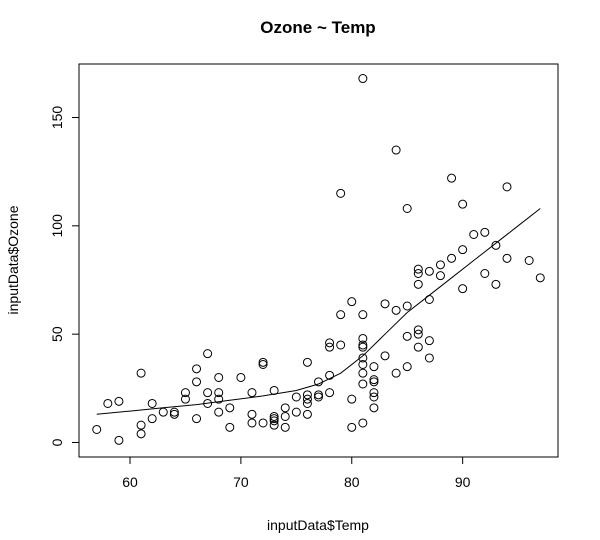  I want to click on y-axis: 0 50 100 150, so click(64, 276).